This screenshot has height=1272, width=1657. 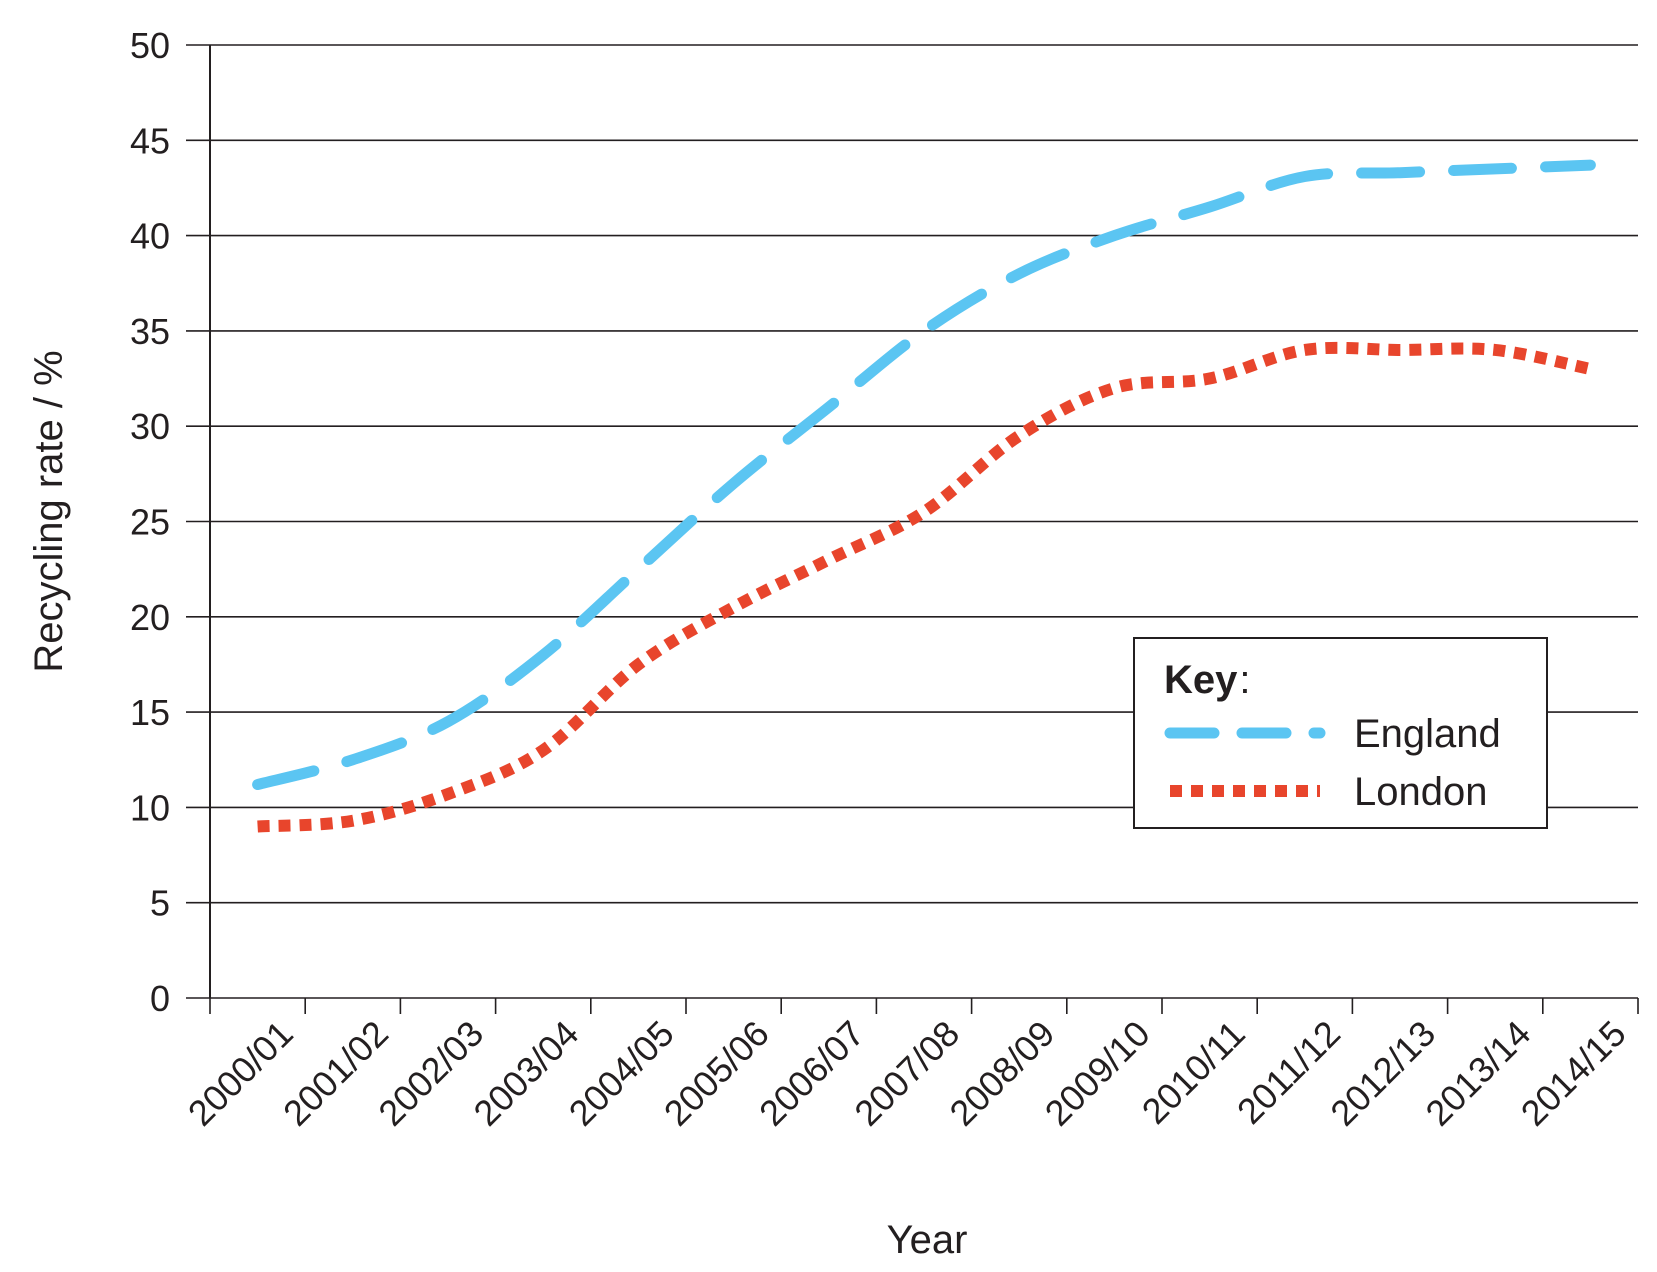 I want to click on y-tick-label: 50, so click(x=150, y=45).